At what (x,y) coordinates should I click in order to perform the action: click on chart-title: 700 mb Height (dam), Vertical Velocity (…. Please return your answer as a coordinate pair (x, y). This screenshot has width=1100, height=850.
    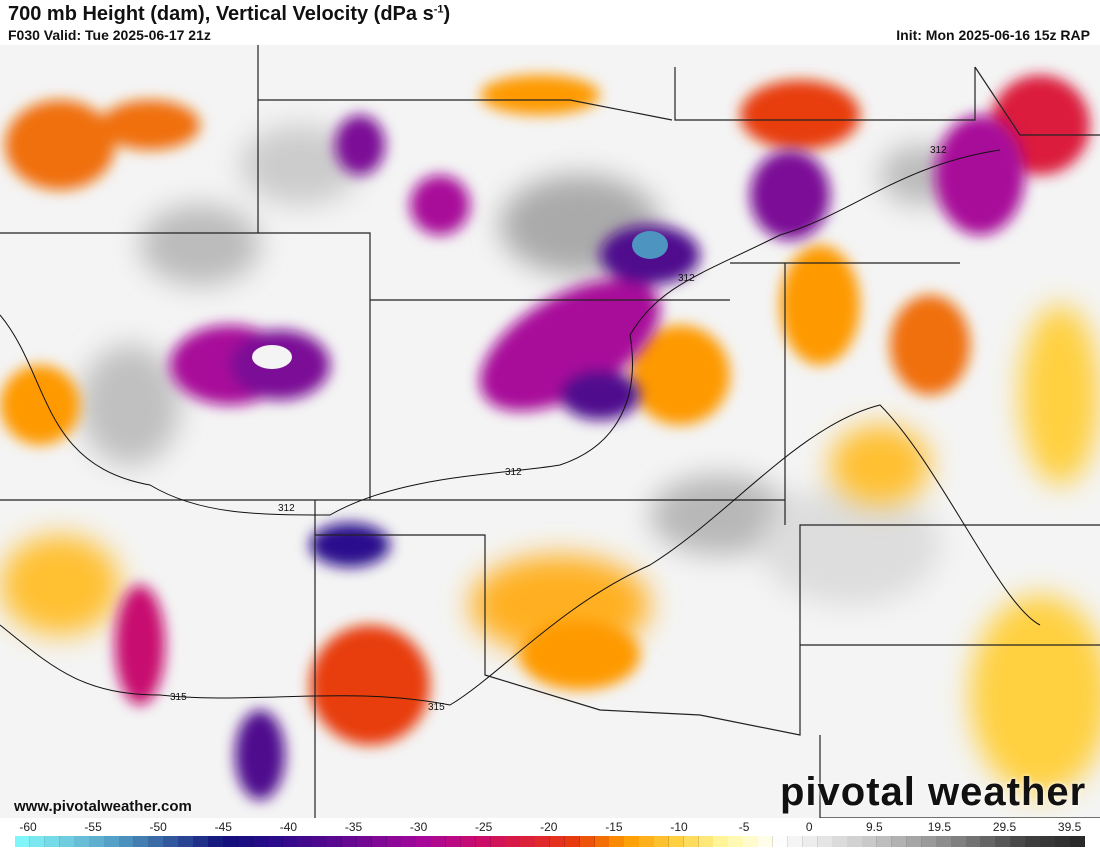
    Looking at the image, I should click on (229, 14).